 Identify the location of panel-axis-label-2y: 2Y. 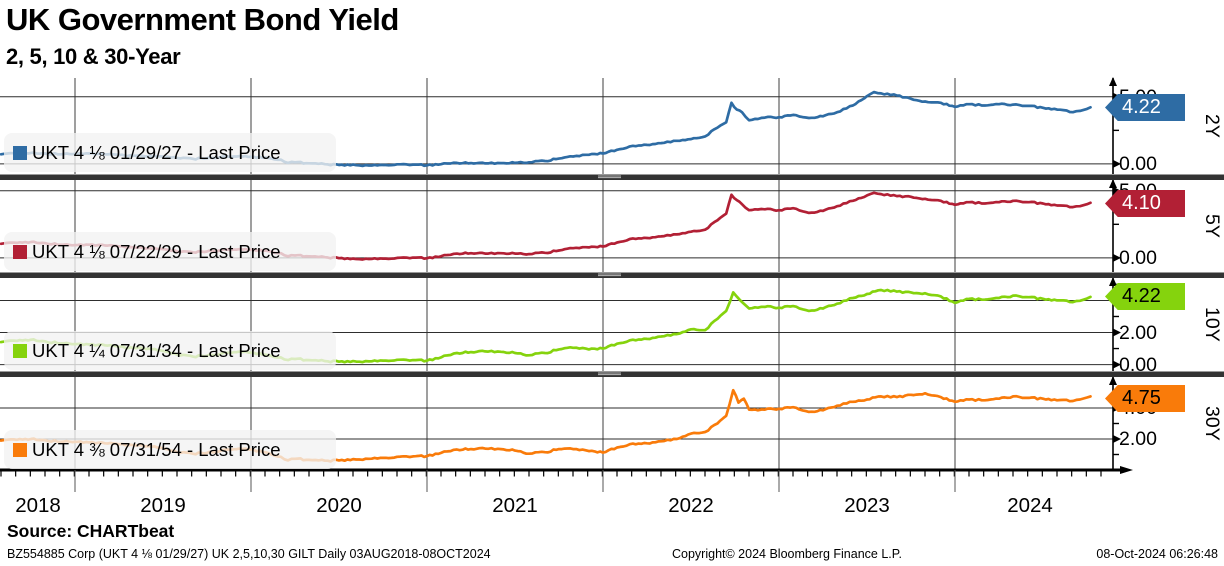
(1212, 126).